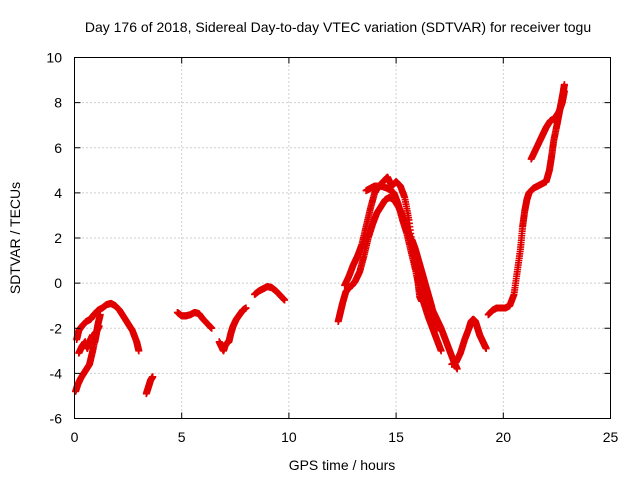 This screenshot has height=480, width=640. Describe the element at coordinates (54, 58) in the screenshot. I see `y-tick-label: 10` at that location.